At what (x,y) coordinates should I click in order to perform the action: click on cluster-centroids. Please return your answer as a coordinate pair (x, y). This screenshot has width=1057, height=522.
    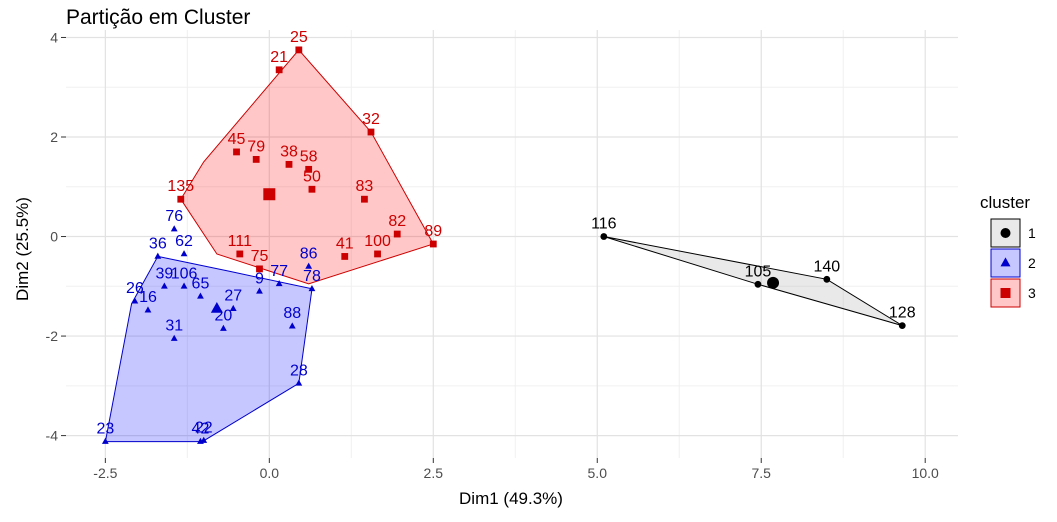
    Looking at the image, I should click on (495, 250).